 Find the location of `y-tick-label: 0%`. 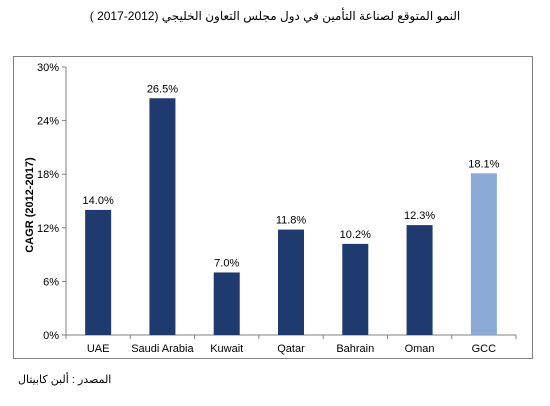

y-tick-label: 0% is located at coordinates (51, 336).